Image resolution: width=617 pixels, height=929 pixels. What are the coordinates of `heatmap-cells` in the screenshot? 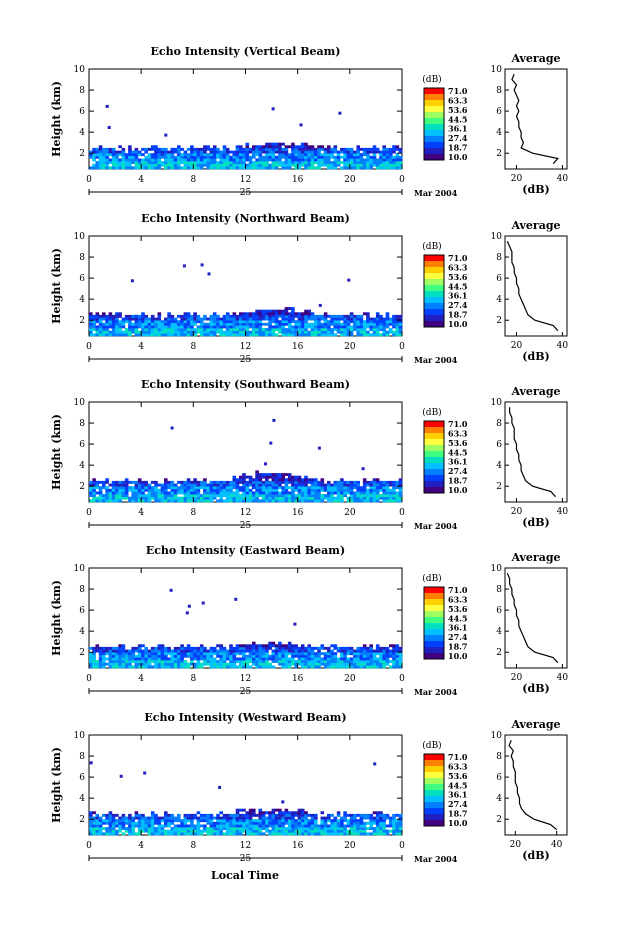 It's located at (246, 137).